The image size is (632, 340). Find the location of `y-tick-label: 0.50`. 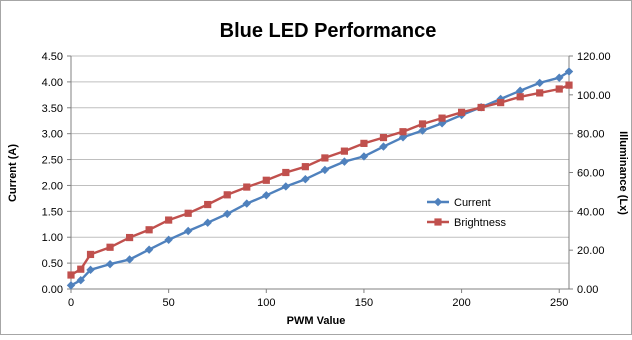

y-tick-label: 0.50 is located at coordinates (52, 264).